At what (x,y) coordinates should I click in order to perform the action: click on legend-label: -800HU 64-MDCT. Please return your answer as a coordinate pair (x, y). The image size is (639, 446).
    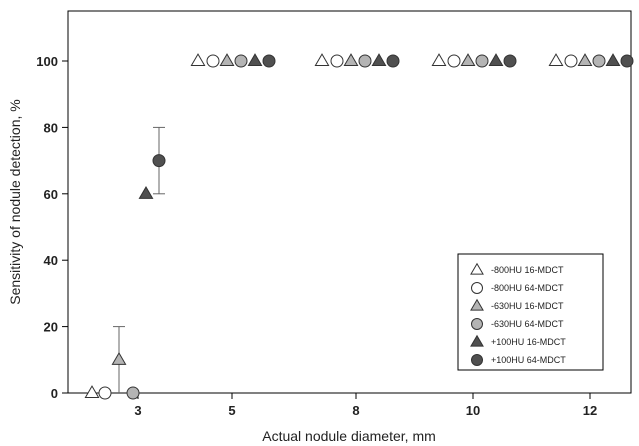
    Looking at the image, I should click on (527, 288).